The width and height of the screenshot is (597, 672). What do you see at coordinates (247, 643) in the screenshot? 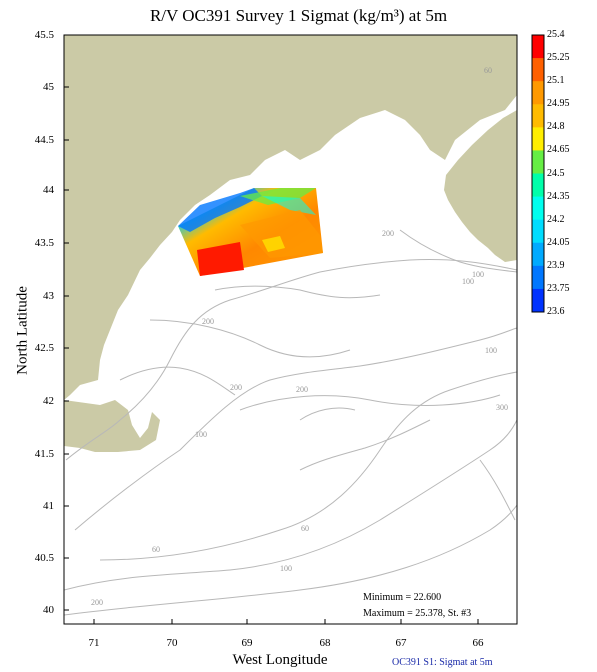
I see `x-tick-label: 69` at bounding box center [247, 643].